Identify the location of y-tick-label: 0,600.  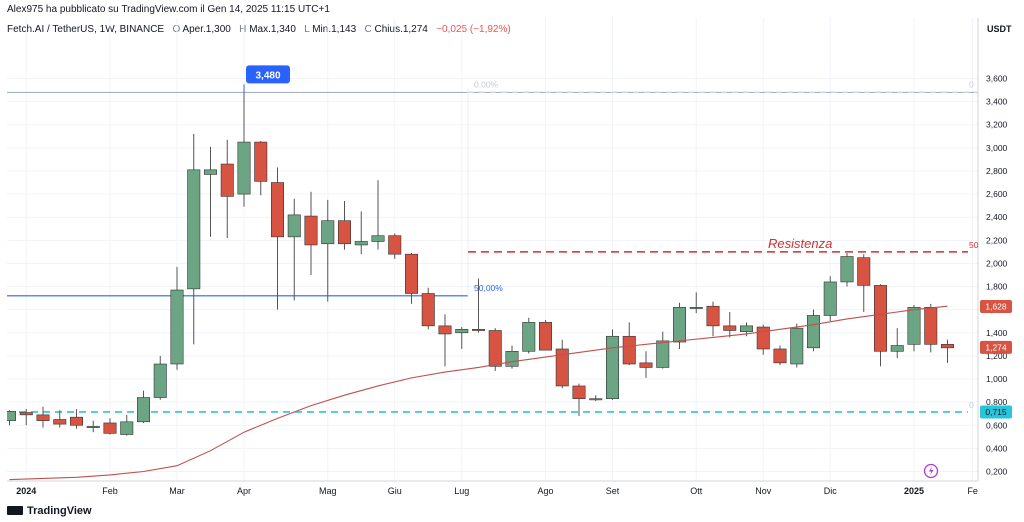
(997, 425).